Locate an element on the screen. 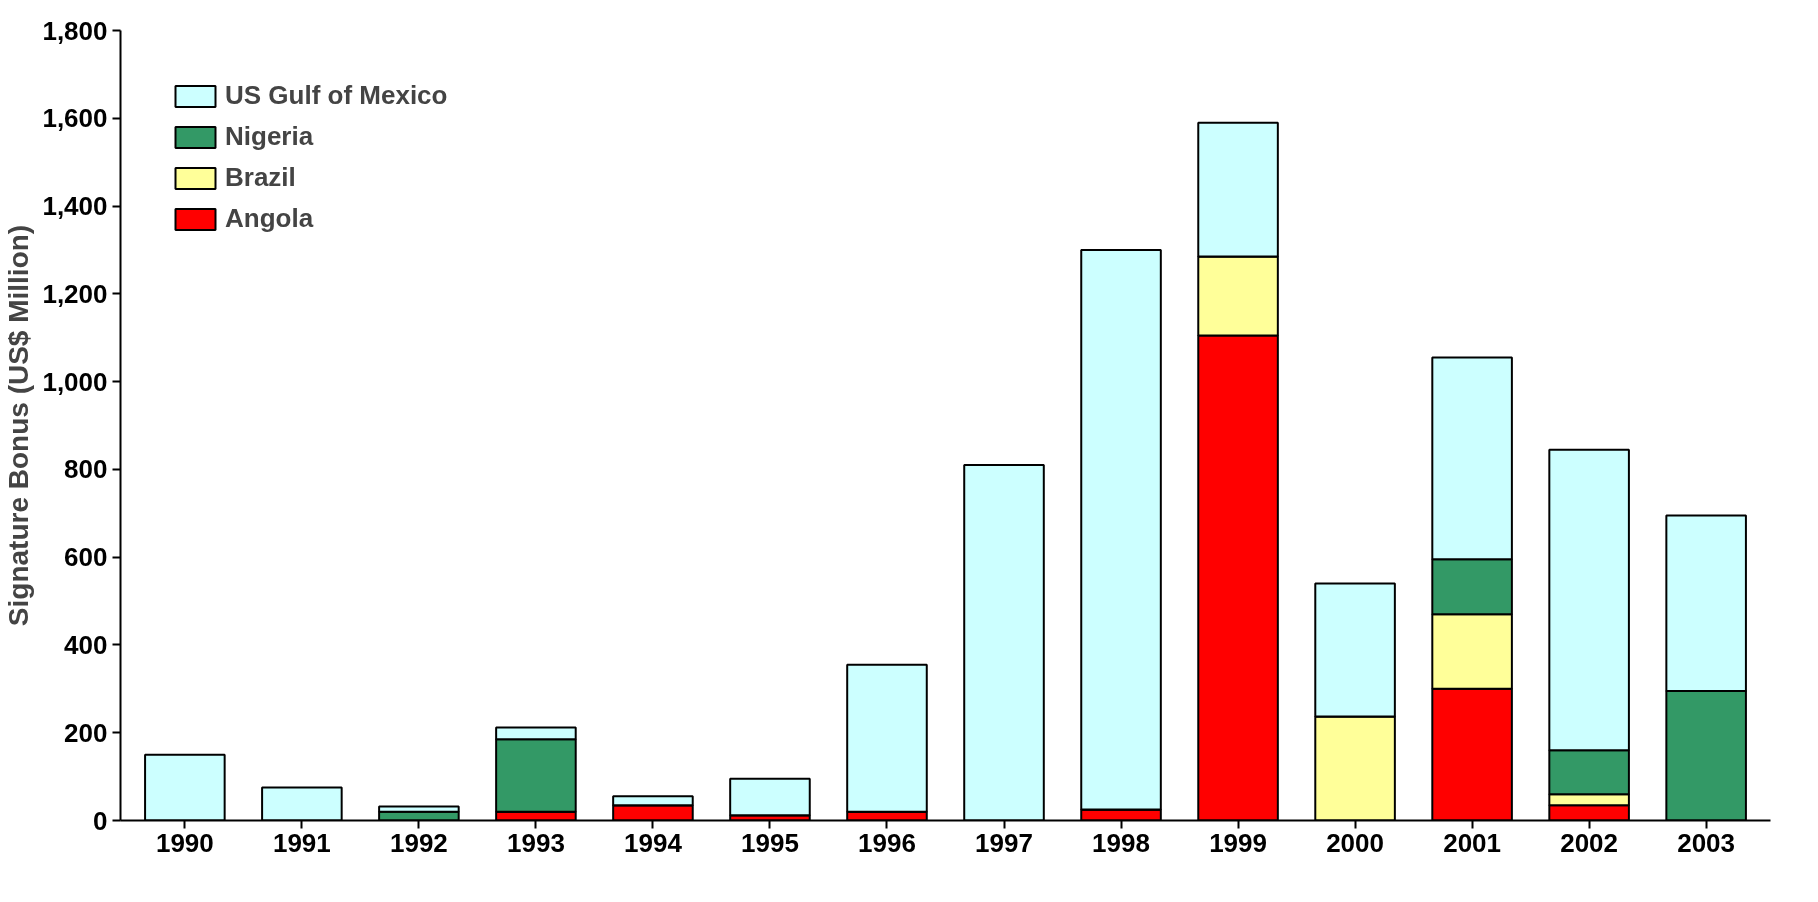 This screenshot has height=902, width=1818. x-tick-label: 2001 is located at coordinates (1472, 842).